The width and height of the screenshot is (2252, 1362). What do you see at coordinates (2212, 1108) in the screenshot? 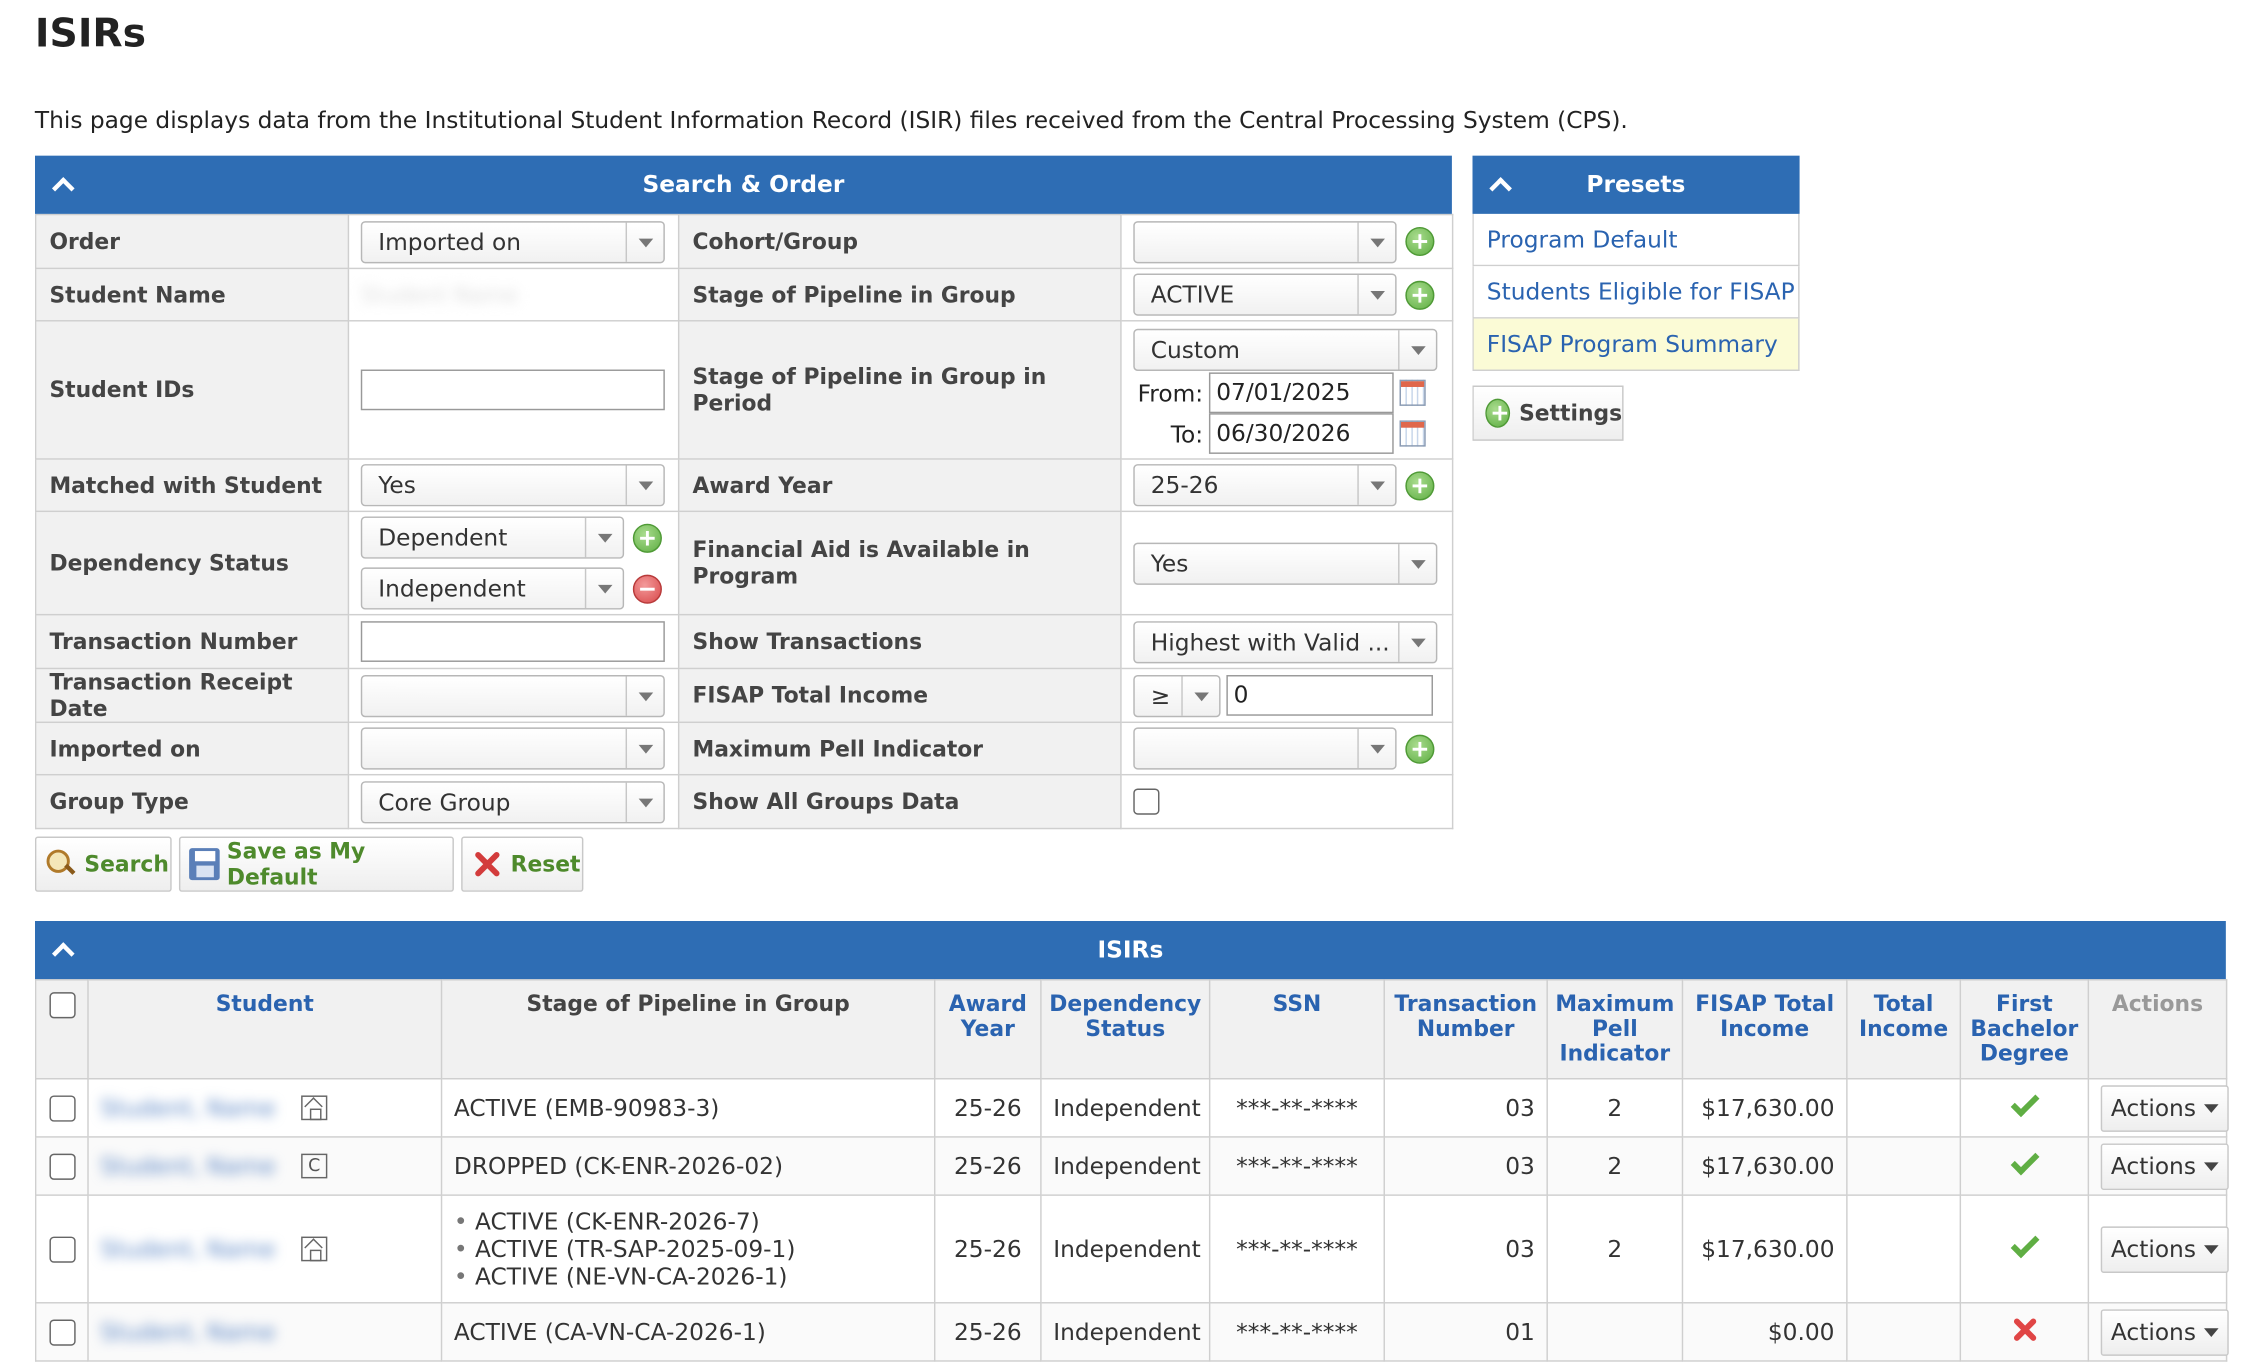
I see `caret-down-icon` at bounding box center [2212, 1108].